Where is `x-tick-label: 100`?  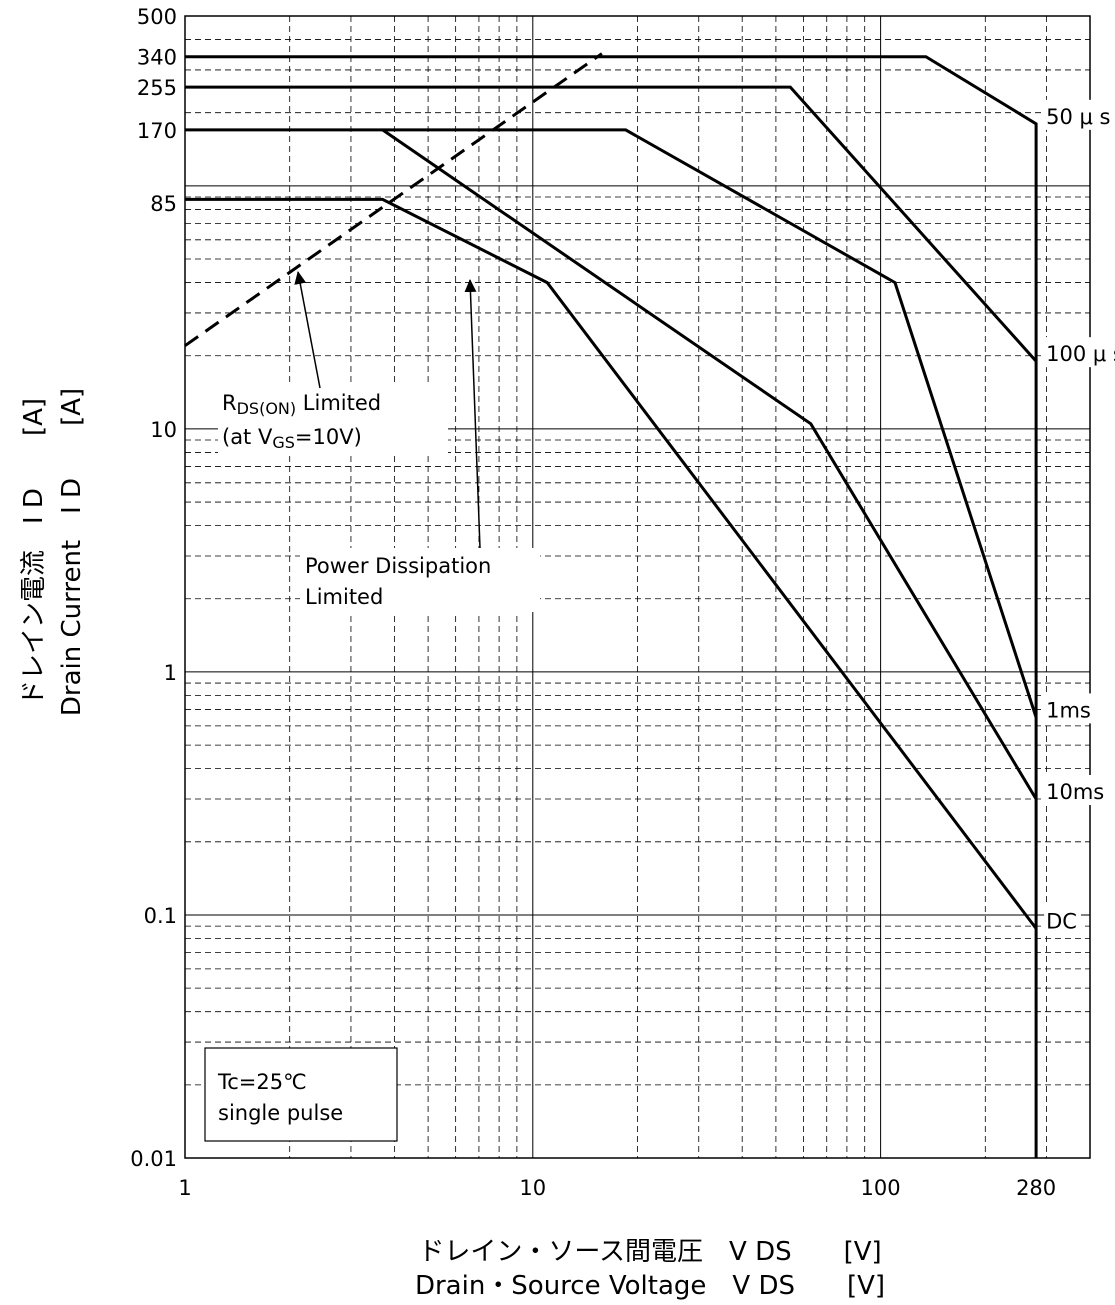 x-tick-label: 100 is located at coordinates (881, 1188).